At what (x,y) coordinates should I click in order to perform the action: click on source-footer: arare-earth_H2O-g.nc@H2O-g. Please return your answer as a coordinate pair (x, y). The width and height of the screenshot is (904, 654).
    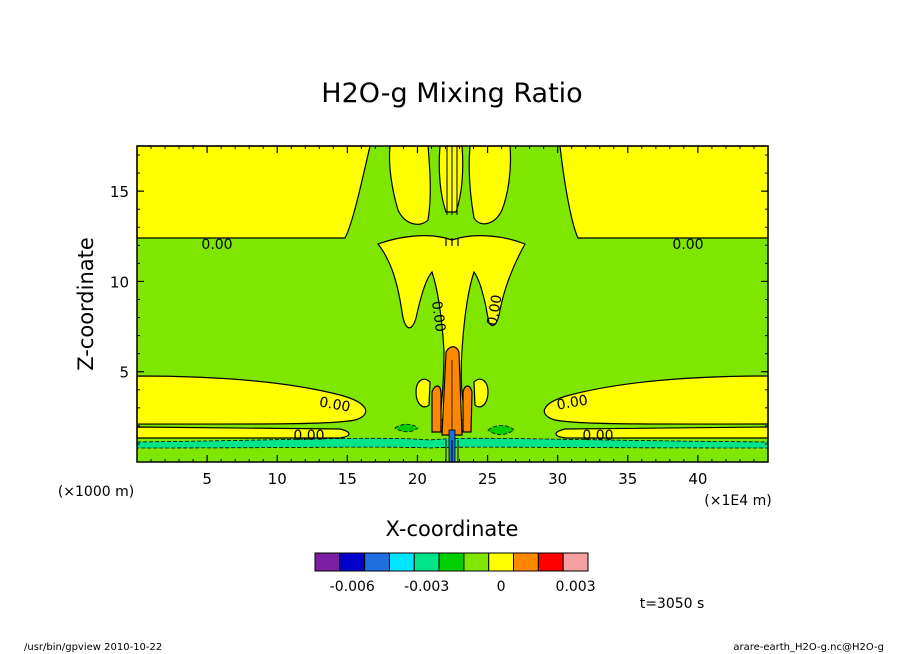
    Looking at the image, I should click on (808, 647).